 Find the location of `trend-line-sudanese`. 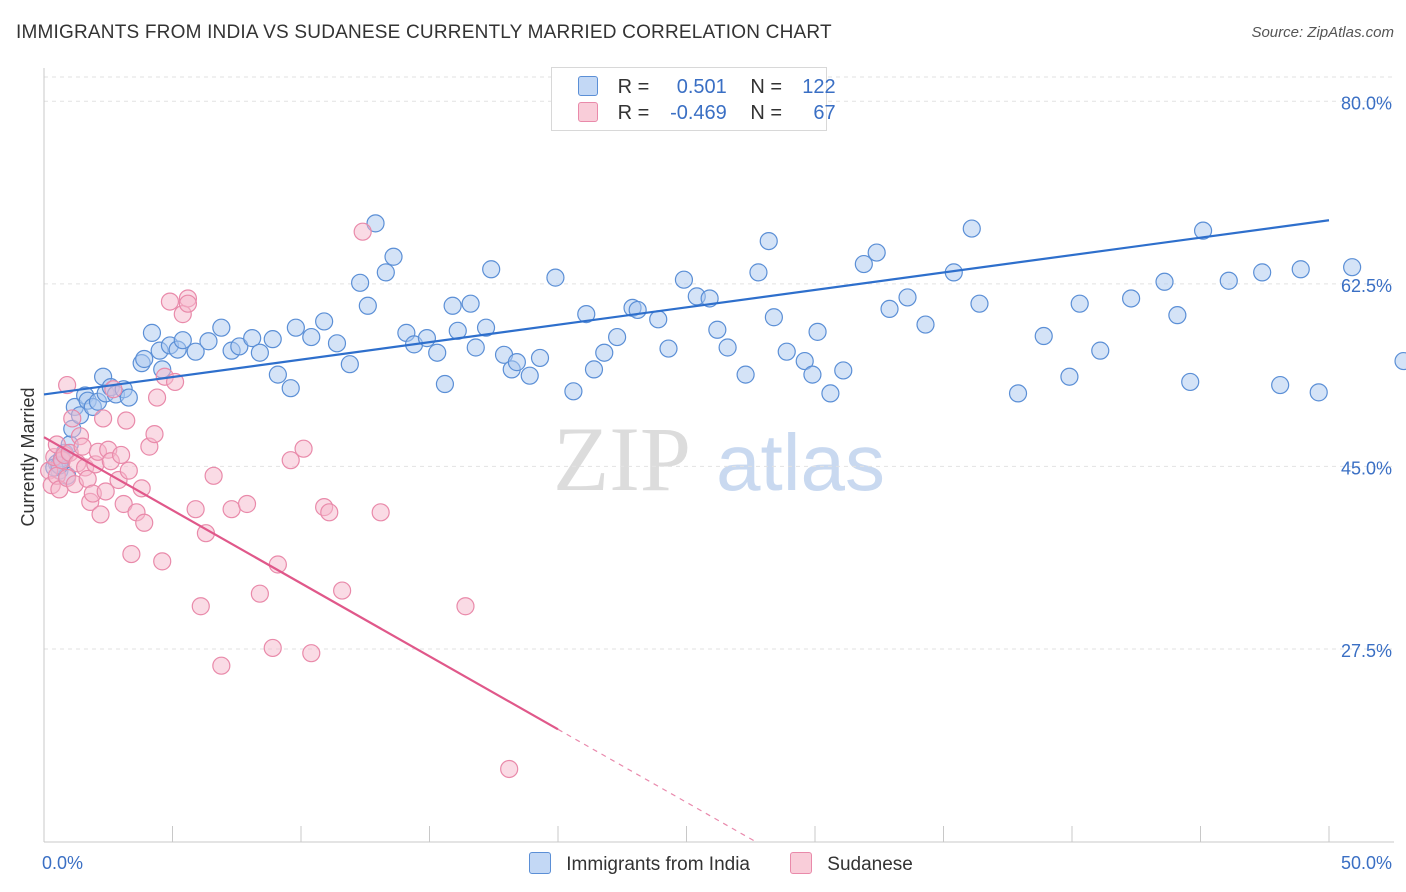

trend-line-sudanese is located at coordinates (301, 583).